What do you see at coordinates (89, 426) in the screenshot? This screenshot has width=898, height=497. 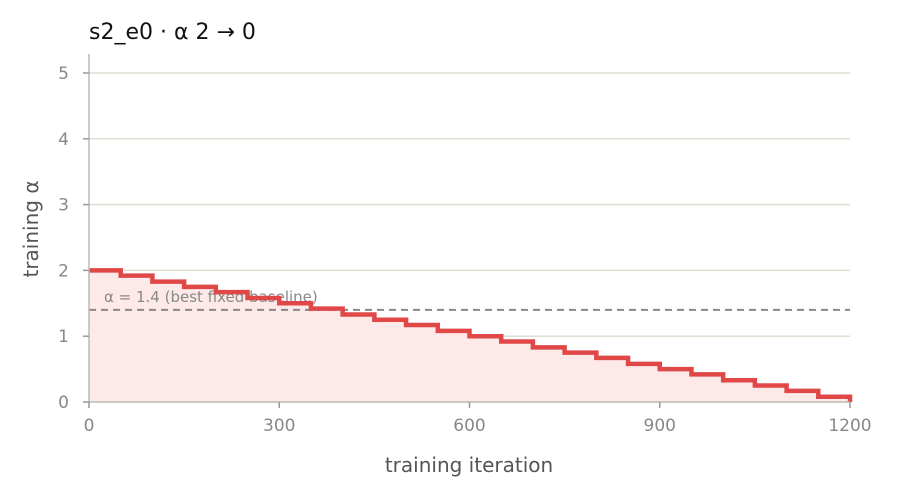 I see `x-tick-label: 0` at bounding box center [89, 426].